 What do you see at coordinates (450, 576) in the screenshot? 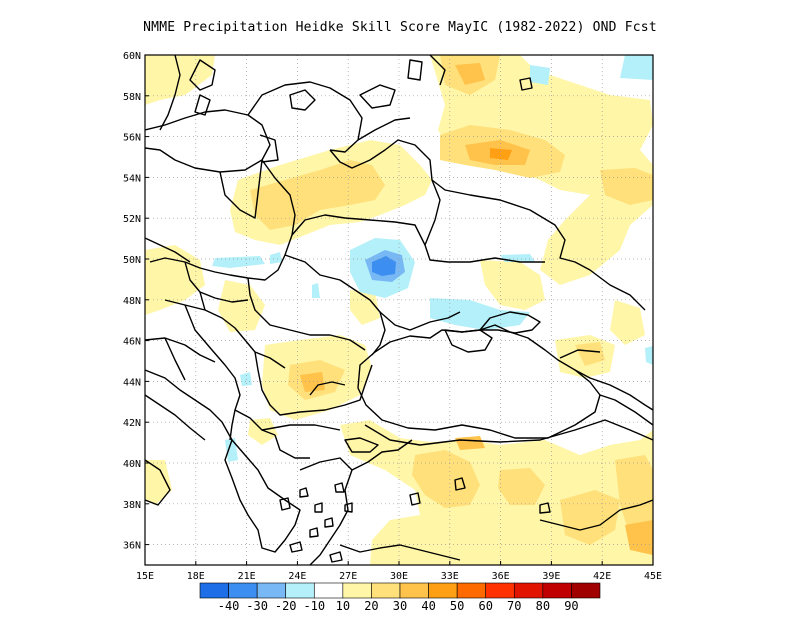
I see `lon-tick-label: 33E` at bounding box center [450, 576].